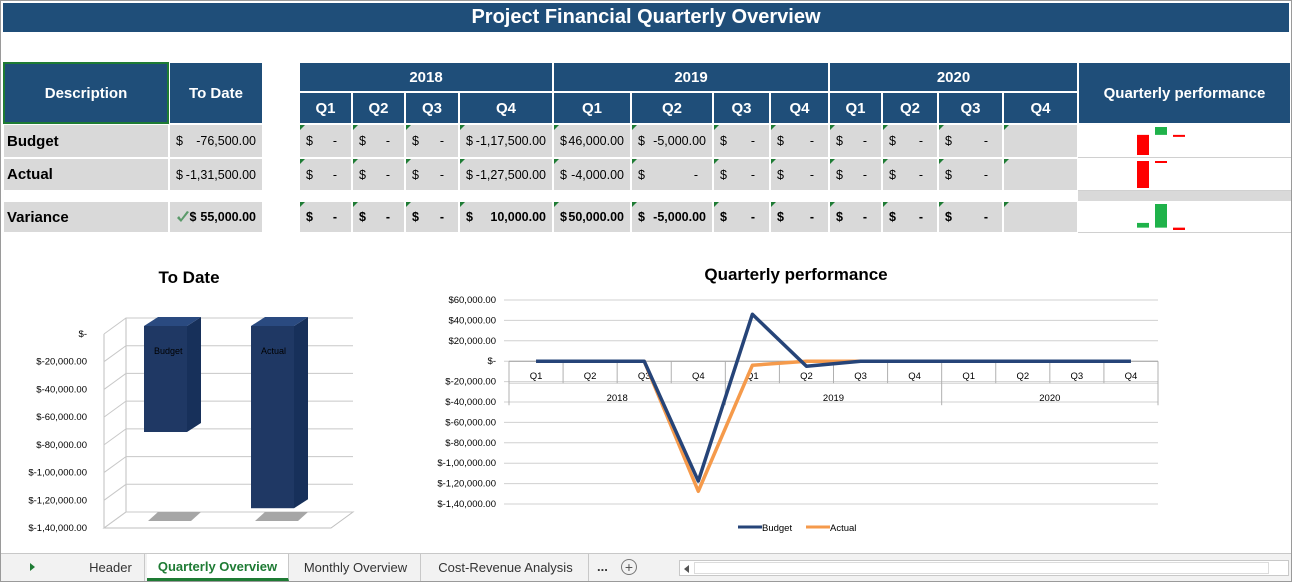  Describe the element at coordinates (472, 320) in the screenshot. I see `y-tick-label: $40,000.00` at that location.